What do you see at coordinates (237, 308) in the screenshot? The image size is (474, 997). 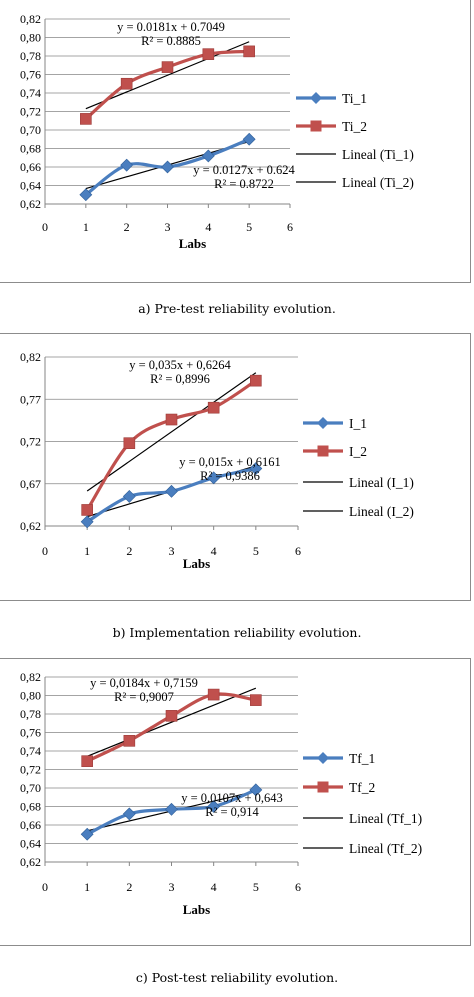 I see `caption-pretest: a) Pre-test reliability evolution.` at bounding box center [237, 308].